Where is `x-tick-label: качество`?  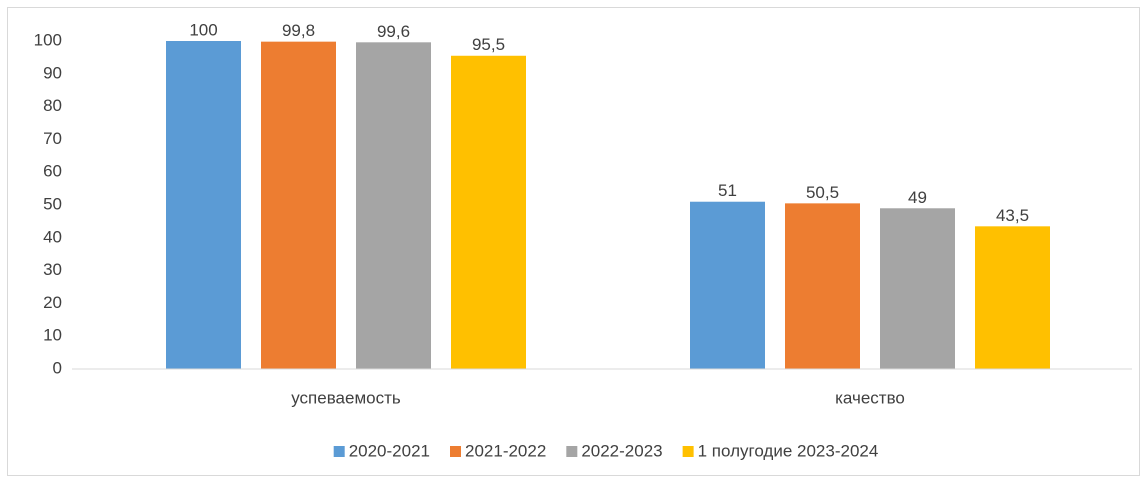
x-tick-label: качество is located at coordinates (870, 397).